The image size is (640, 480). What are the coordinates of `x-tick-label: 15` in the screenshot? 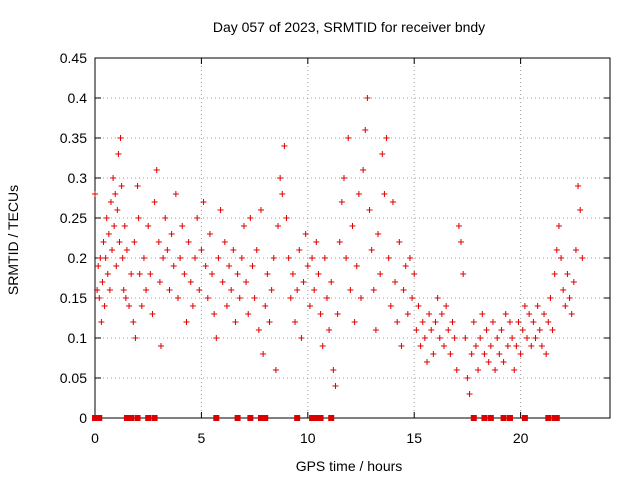 It's located at (414, 438).